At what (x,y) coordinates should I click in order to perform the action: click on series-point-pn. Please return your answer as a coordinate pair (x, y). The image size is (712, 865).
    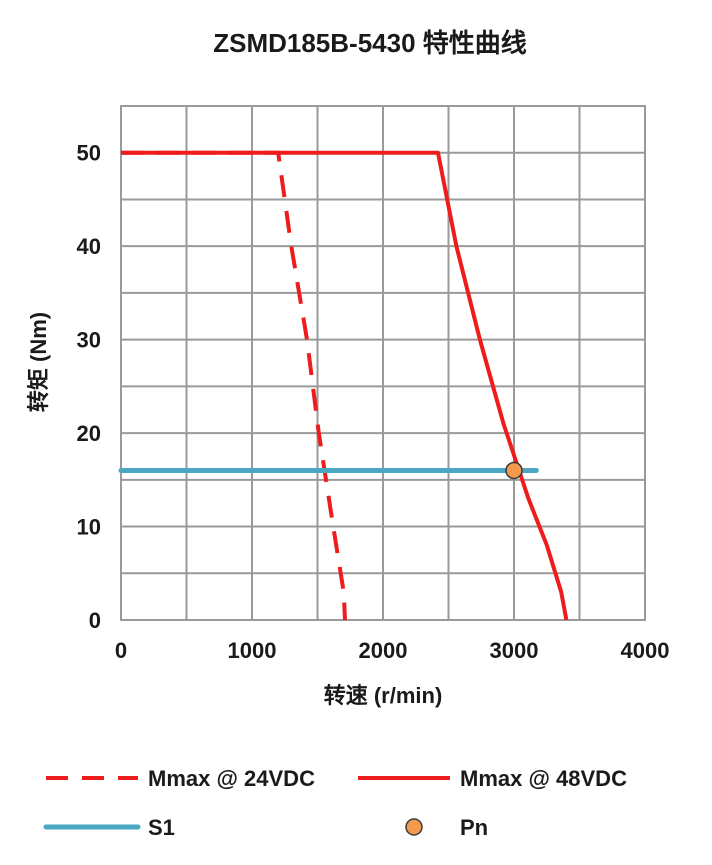
    Looking at the image, I should click on (514, 470).